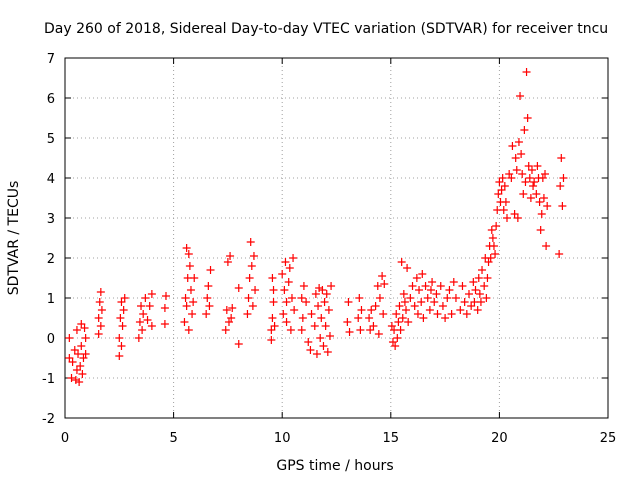 The image size is (640, 480). Describe the element at coordinates (499, 438) in the screenshot. I see `x-tick-label: 20` at that location.